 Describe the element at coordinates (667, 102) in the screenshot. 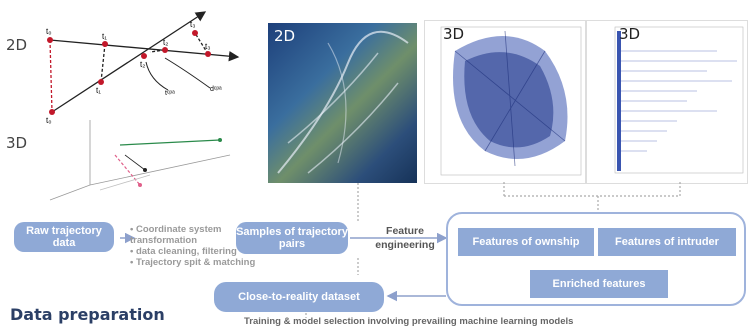

I see `plot-3d-panel-2: 3D` at that location.